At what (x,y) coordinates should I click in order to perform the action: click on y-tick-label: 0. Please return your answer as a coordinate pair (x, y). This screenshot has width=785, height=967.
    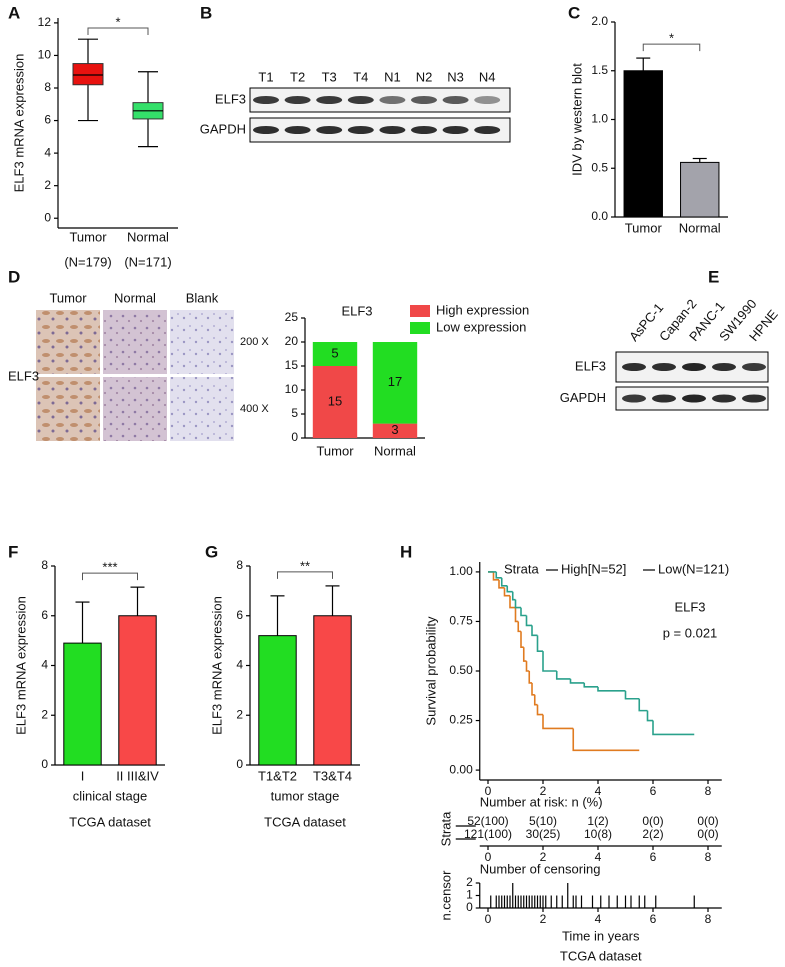
    Looking at the image, I should click on (469, 907).